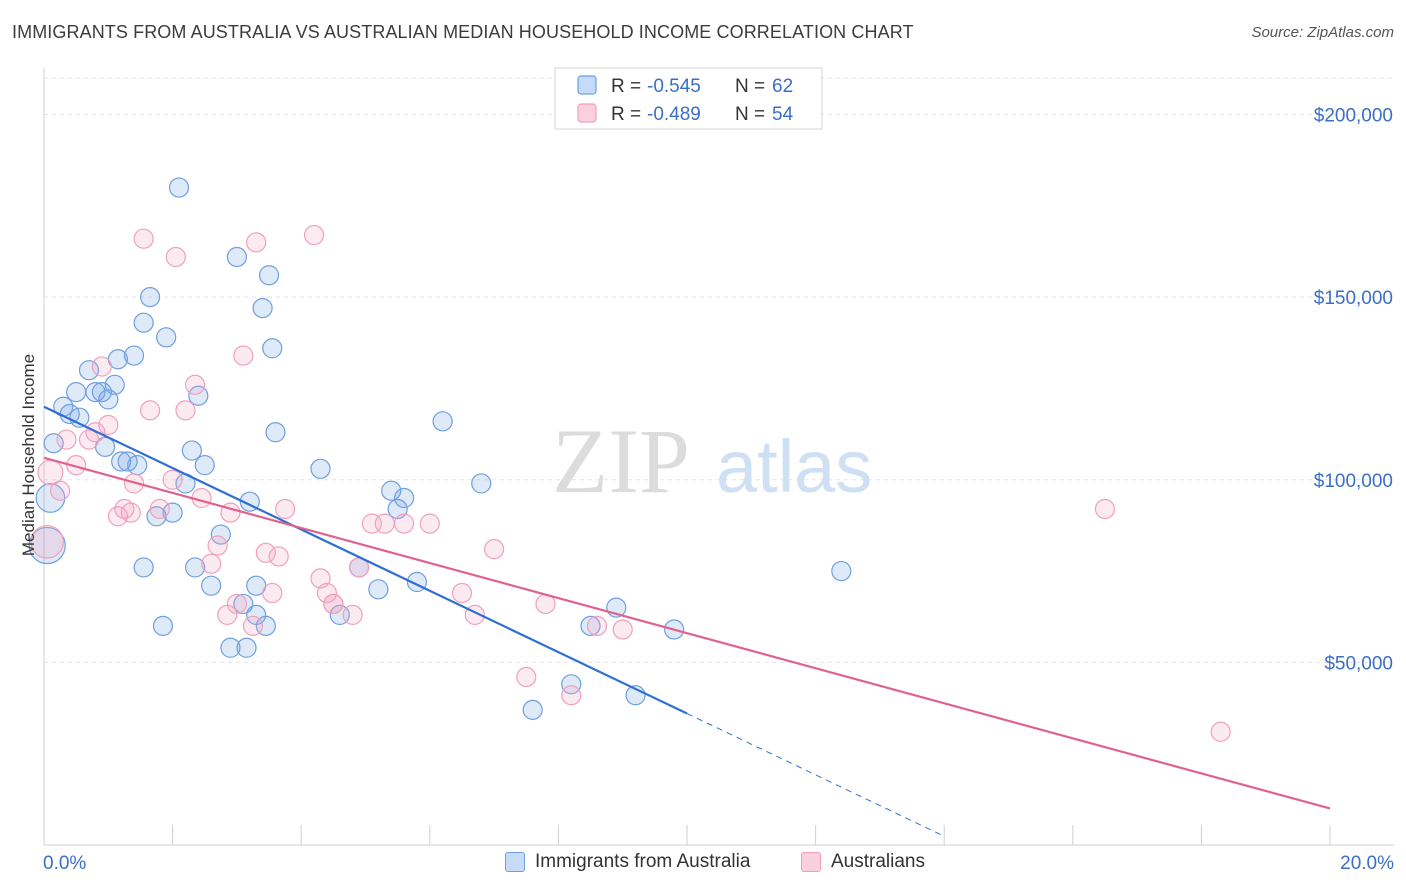 The width and height of the screenshot is (1406, 892). What do you see at coordinates (750, 114) in the screenshot?
I see `legend-n-label-2: N =` at bounding box center [750, 114].